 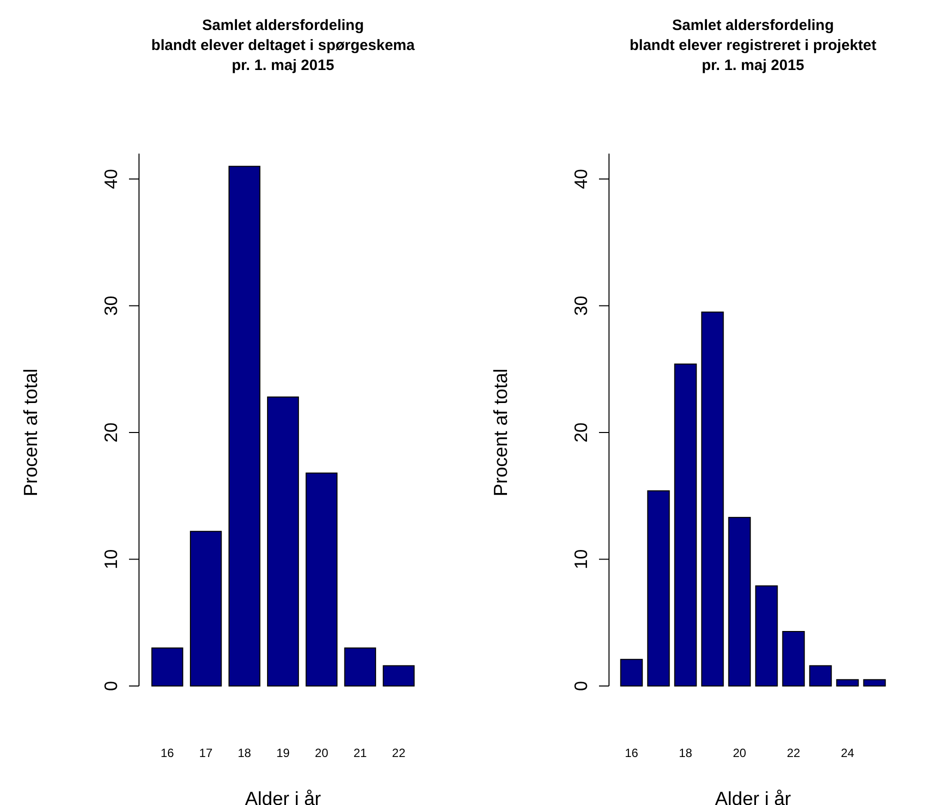 What do you see at coordinates (283, 45) in the screenshot?
I see `chart-title: Samlet aldersfordeling blandt elever deltaget i spørgeskema pr. 1. maj 2015` at bounding box center [283, 45].